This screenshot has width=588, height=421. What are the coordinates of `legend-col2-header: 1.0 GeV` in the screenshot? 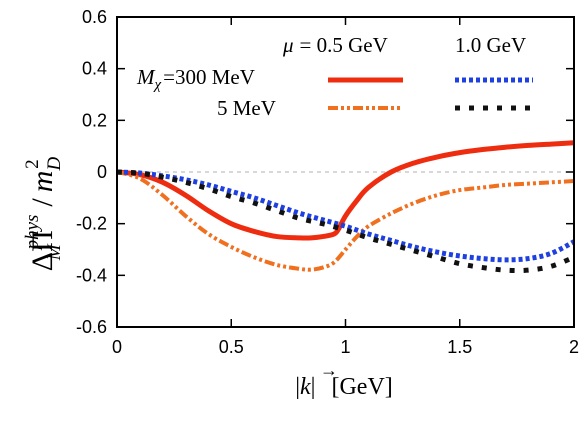 It's located at (490, 45).